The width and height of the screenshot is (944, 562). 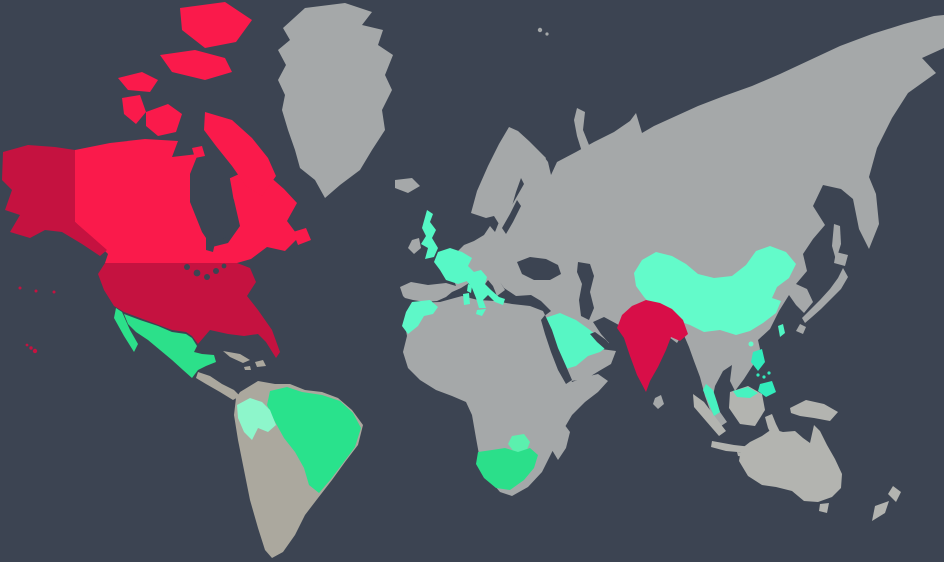 What do you see at coordinates (134, 109) in the screenshot?
I see `country-canada-banks` at bounding box center [134, 109].